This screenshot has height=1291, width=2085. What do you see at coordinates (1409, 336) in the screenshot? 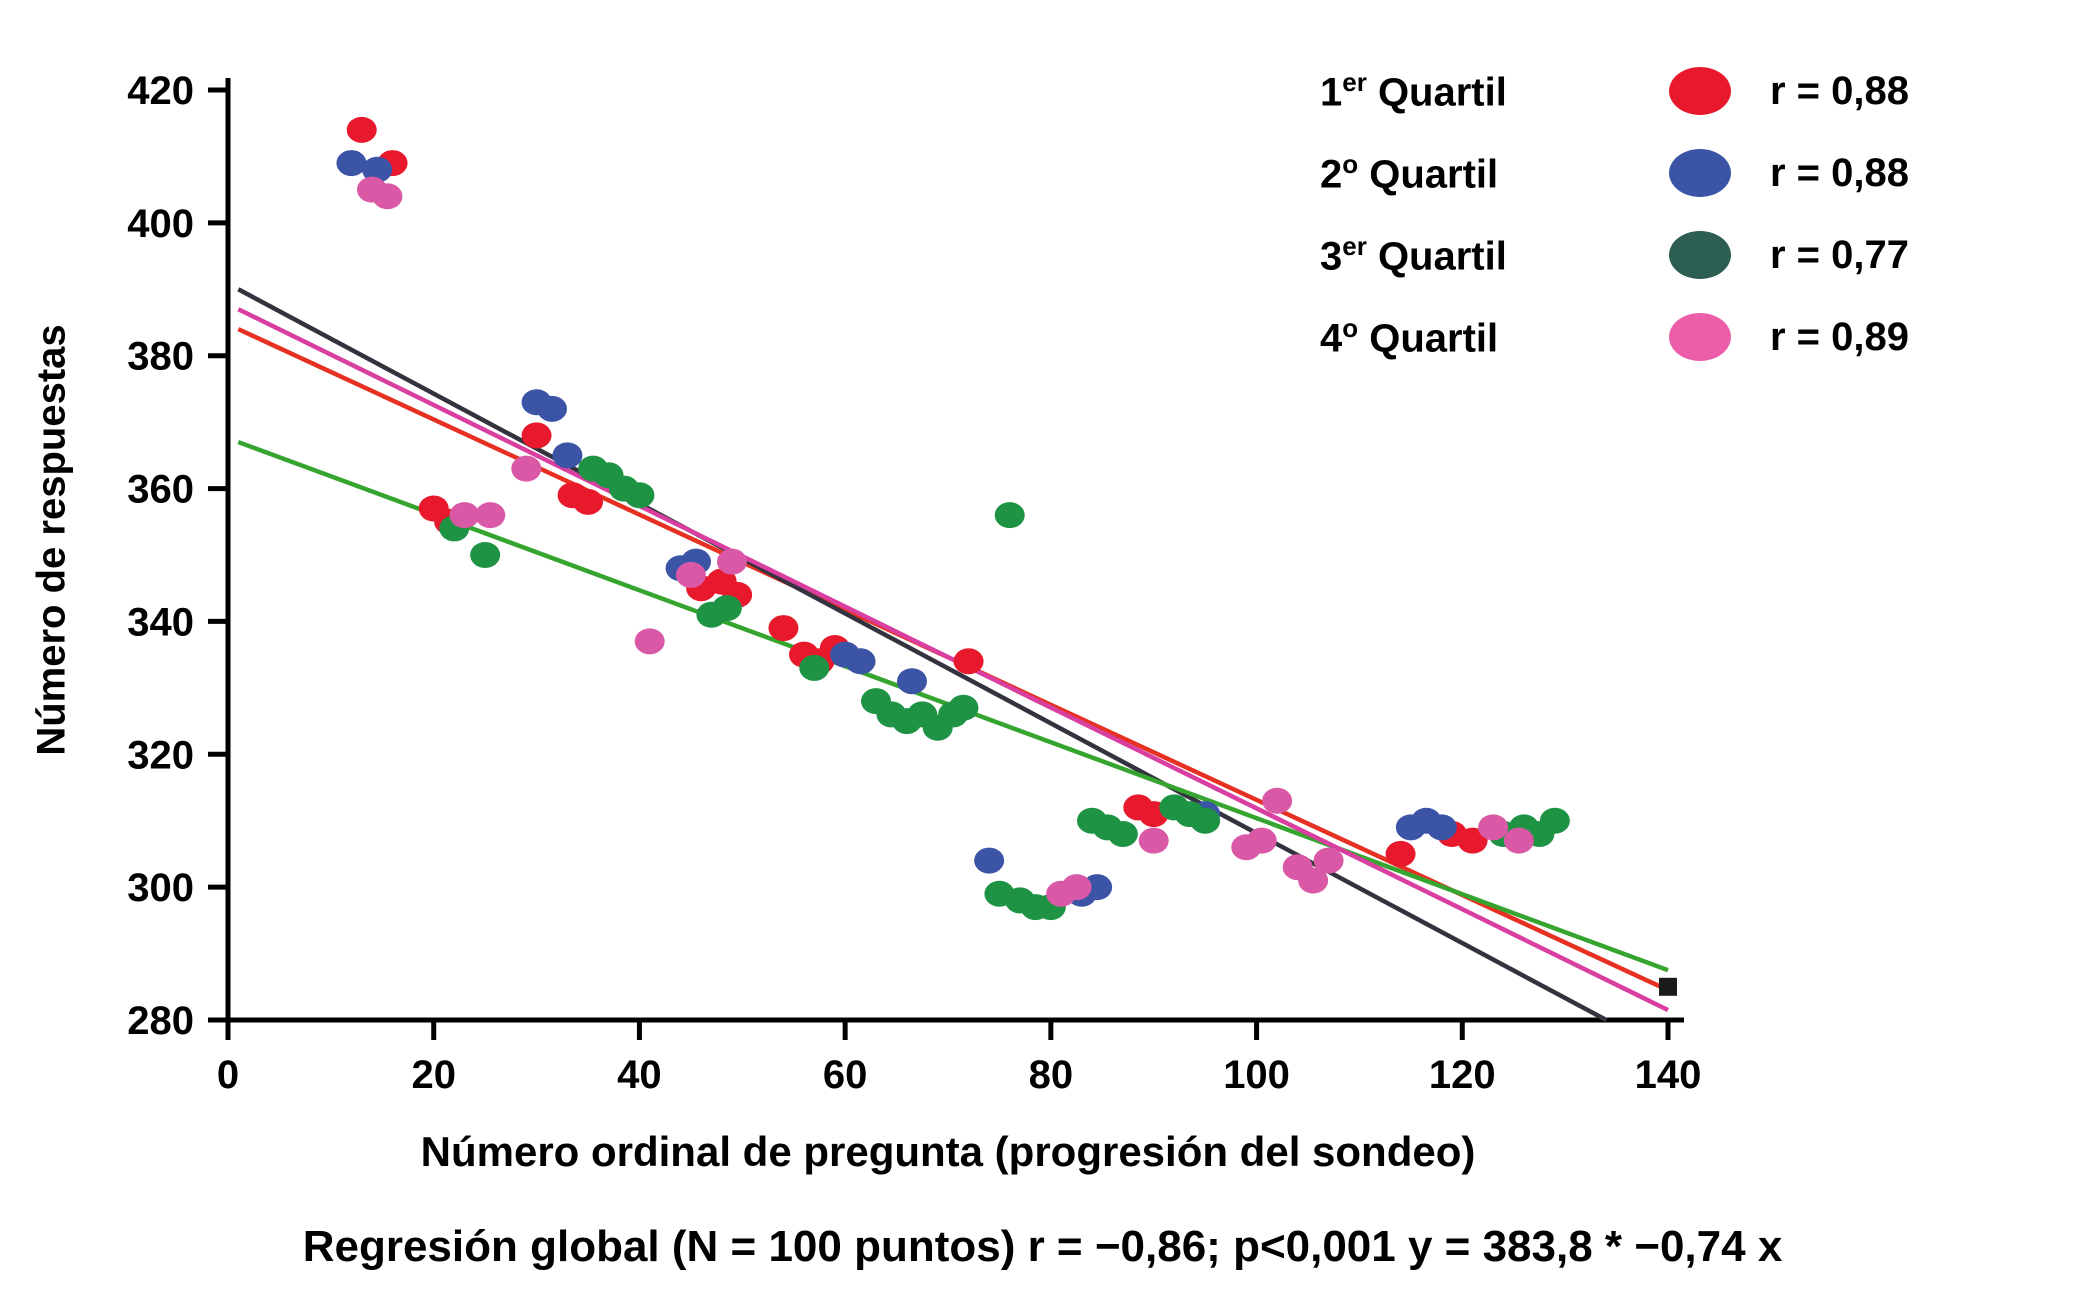
I see `legend-label: 4o Quartil` at bounding box center [1409, 336].